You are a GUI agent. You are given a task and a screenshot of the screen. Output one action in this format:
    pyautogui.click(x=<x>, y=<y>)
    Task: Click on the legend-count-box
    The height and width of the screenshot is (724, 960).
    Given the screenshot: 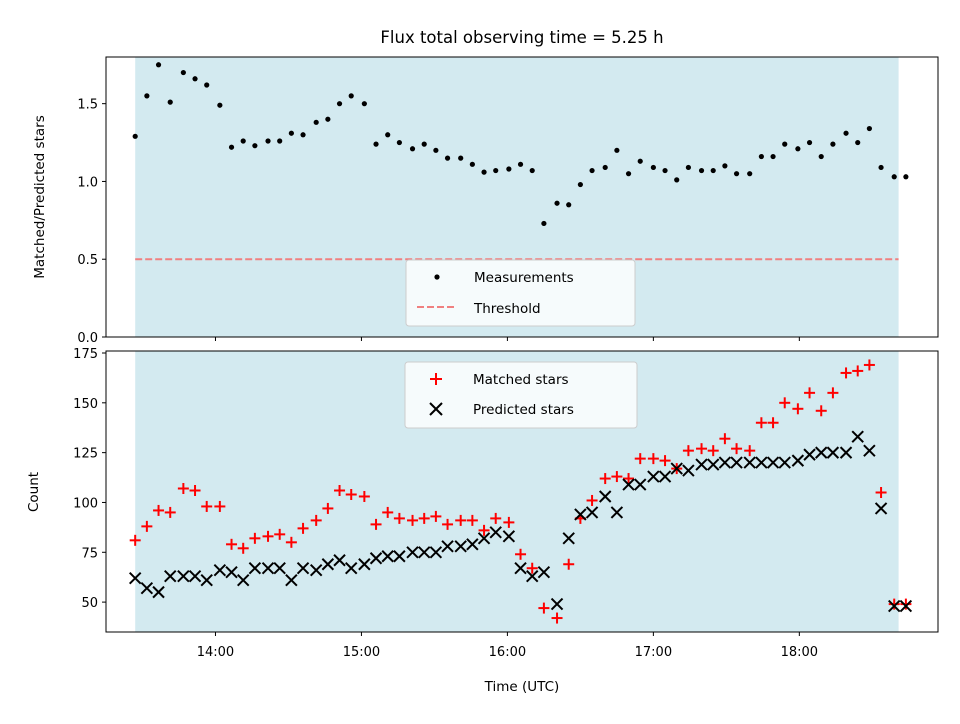 What is the action you would take?
    pyautogui.click(x=521, y=395)
    